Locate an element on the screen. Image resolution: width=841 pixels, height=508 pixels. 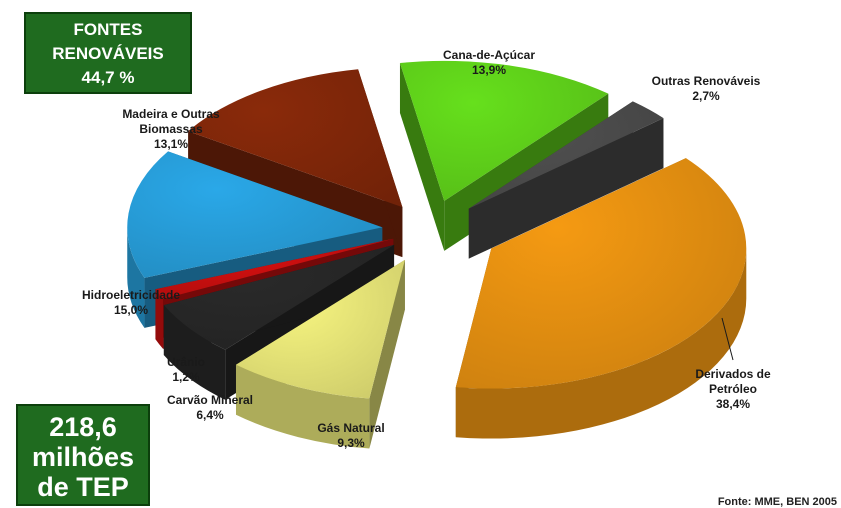
label-hidroeletricidade: Hidroeletricidade 15,0% is located at coordinates (131, 303).